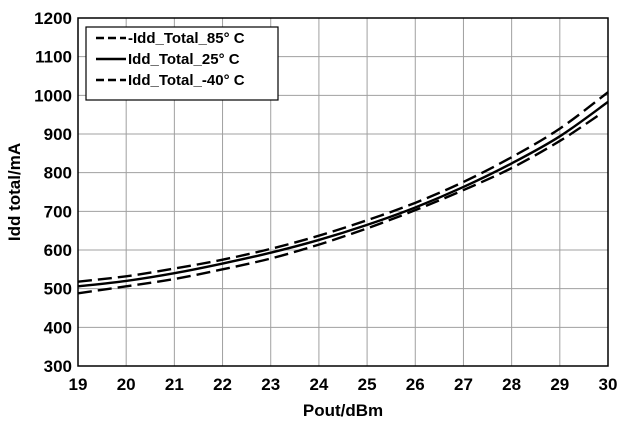  Describe the element at coordinates (58, 366) in the screenshot. I see `y-tick-label: 300` at that location.